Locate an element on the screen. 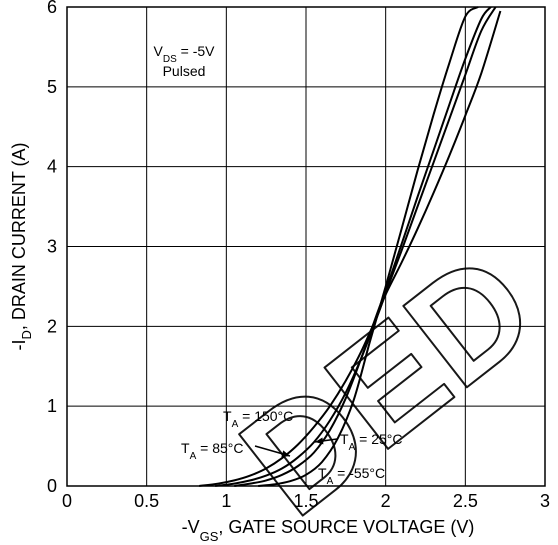 This screenshot has height=545, width=558. annotation-ta-55: TA = -55°C is located at coordinates (351, 476).